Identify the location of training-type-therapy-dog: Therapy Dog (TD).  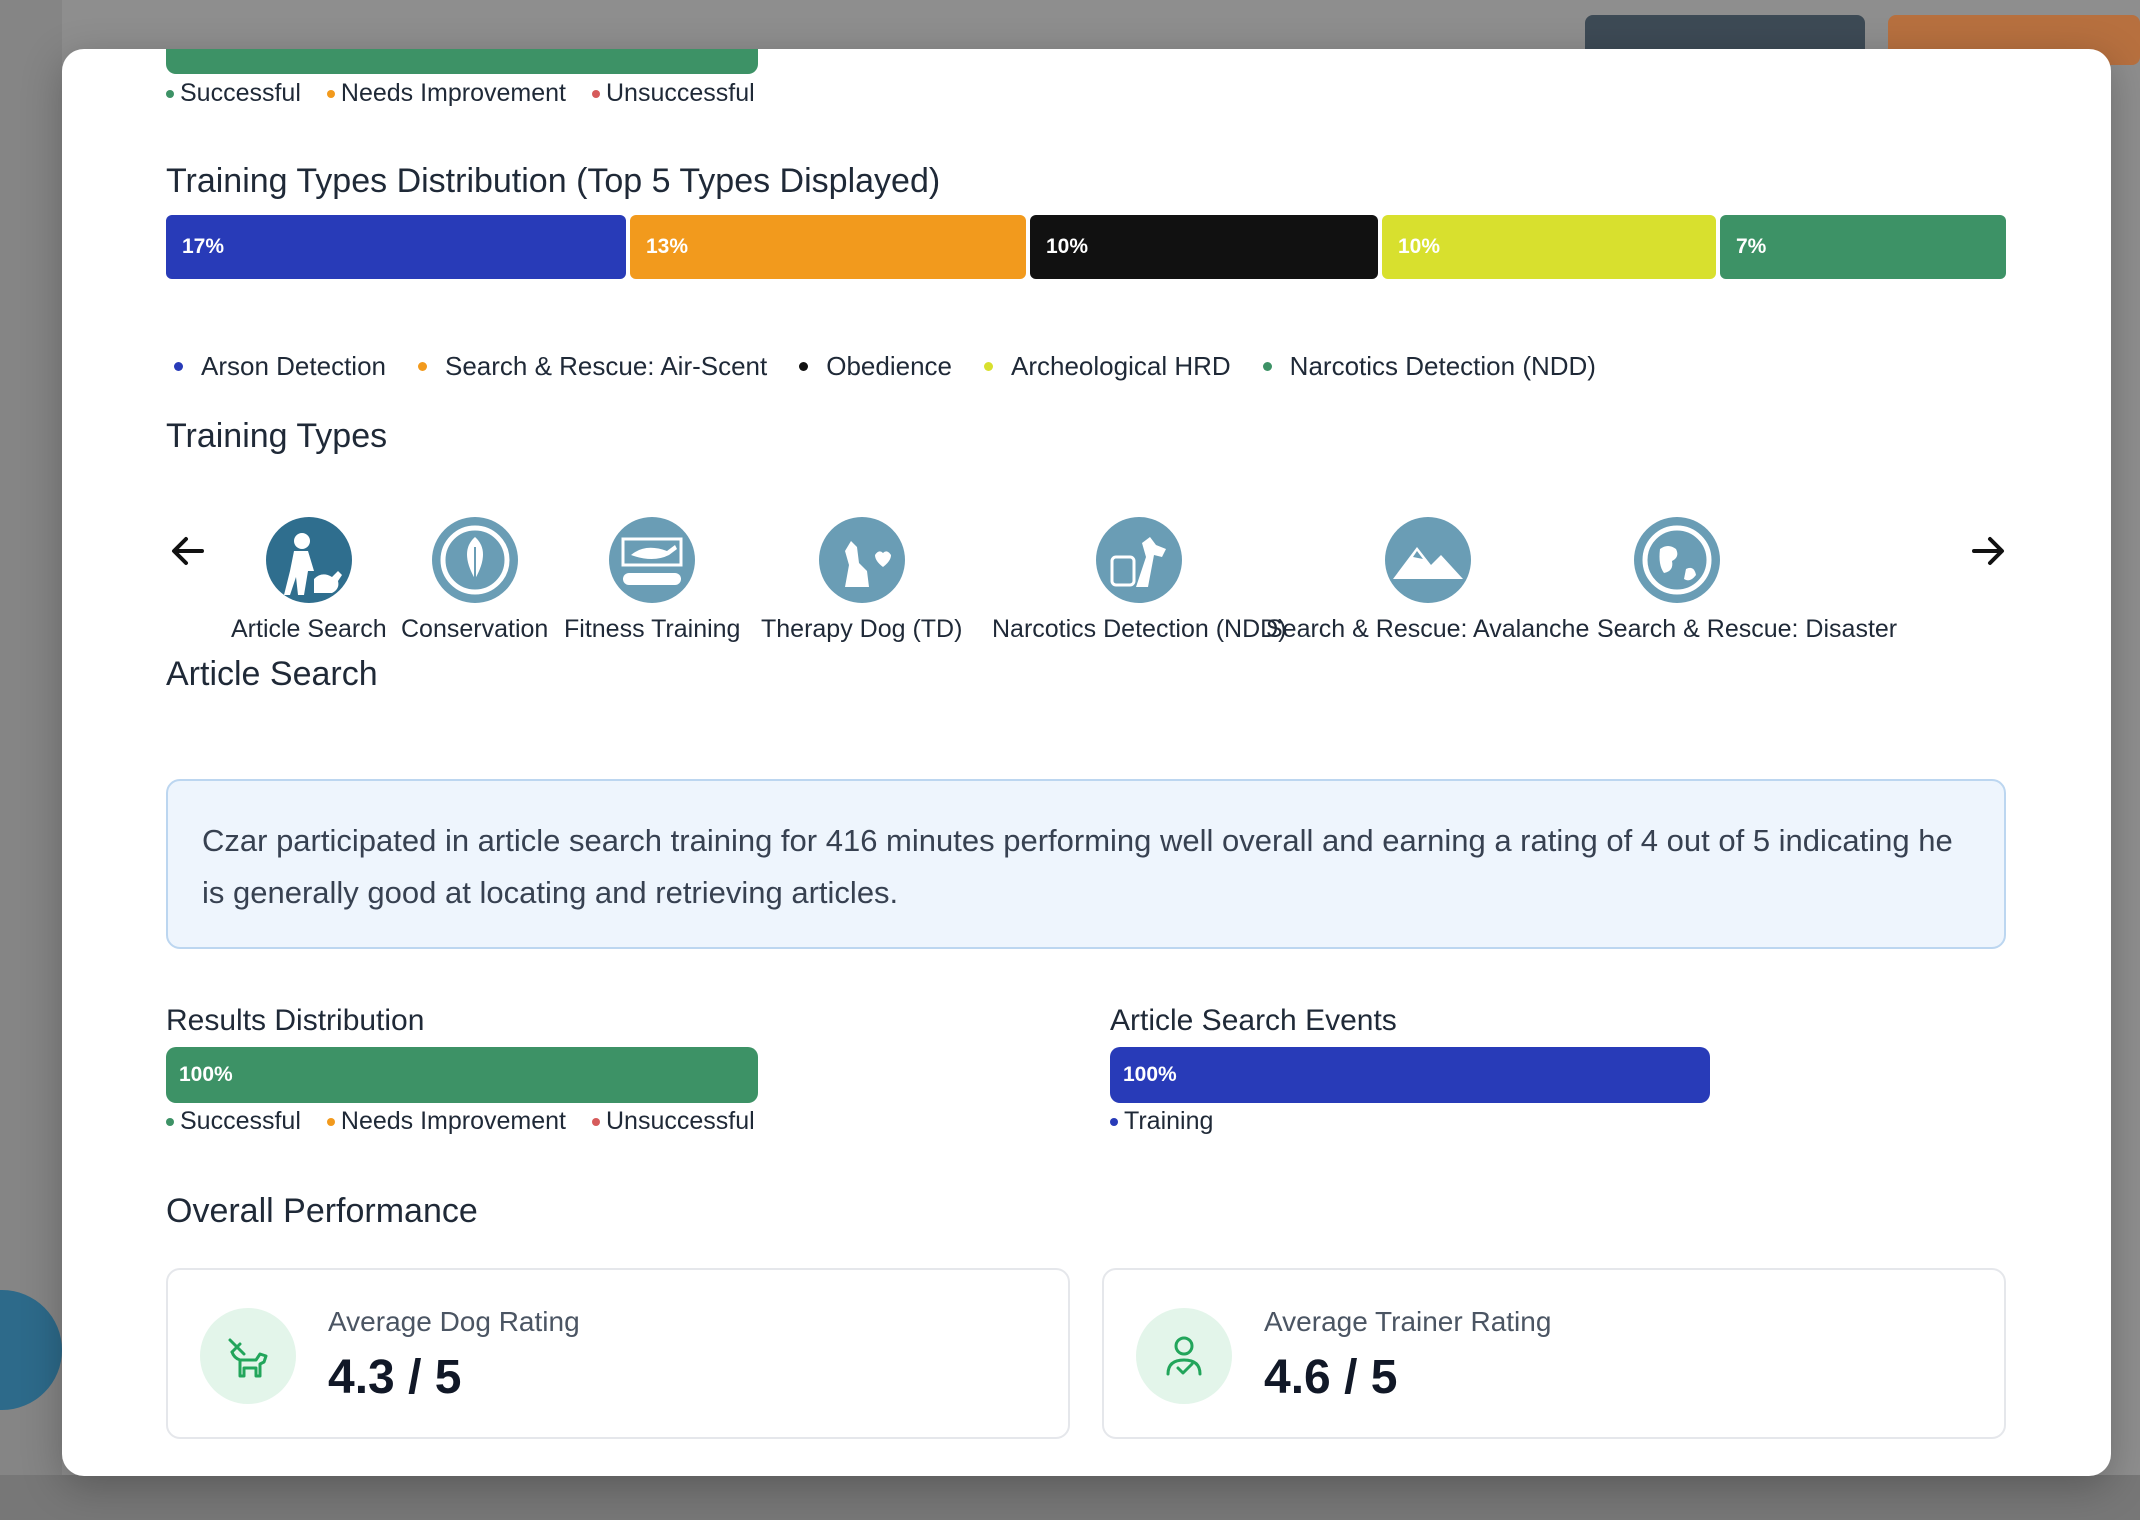
(861, 580).